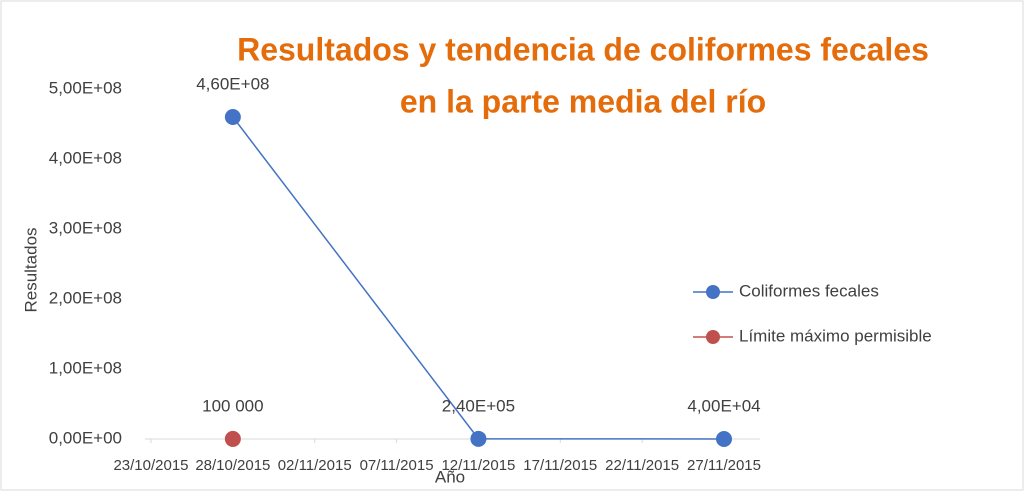 This screenshot has width=1024, height=496. Describe the element at coordinates (723, 405) in the screenshot. I see `data-label: 4,00E+04` at that location.